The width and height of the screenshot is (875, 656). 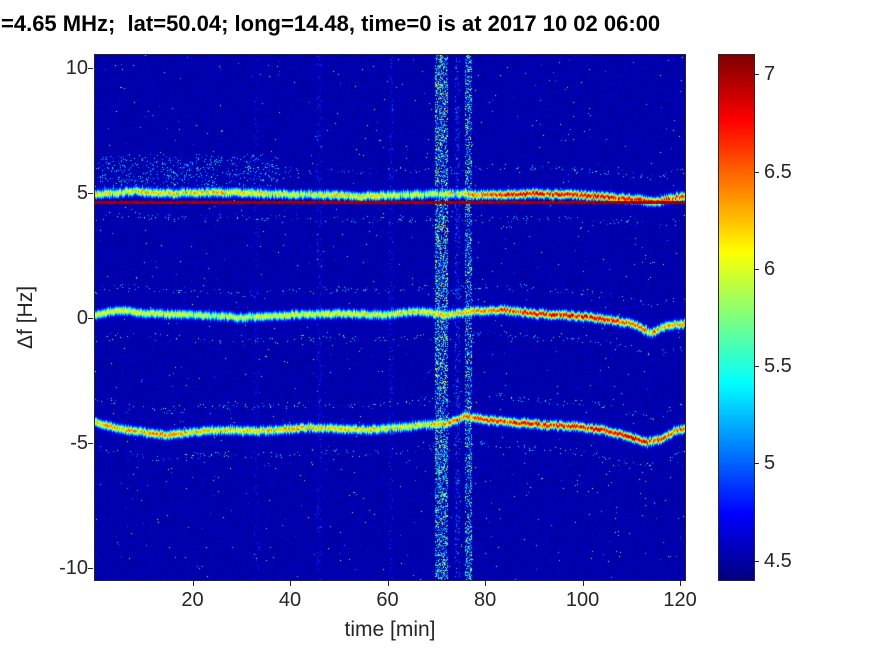 What do you see at coordinates (192, 600) in the screenshot?
I see `x-tick-label: 20` at bounding box center [192, 600].